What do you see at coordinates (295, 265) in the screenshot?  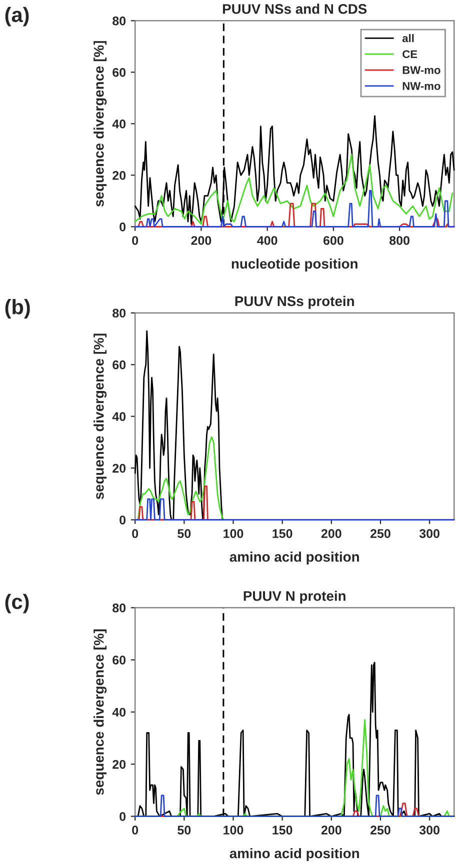 I see `x-axis-title: nucleotide position` at bounding box center [295, 265].